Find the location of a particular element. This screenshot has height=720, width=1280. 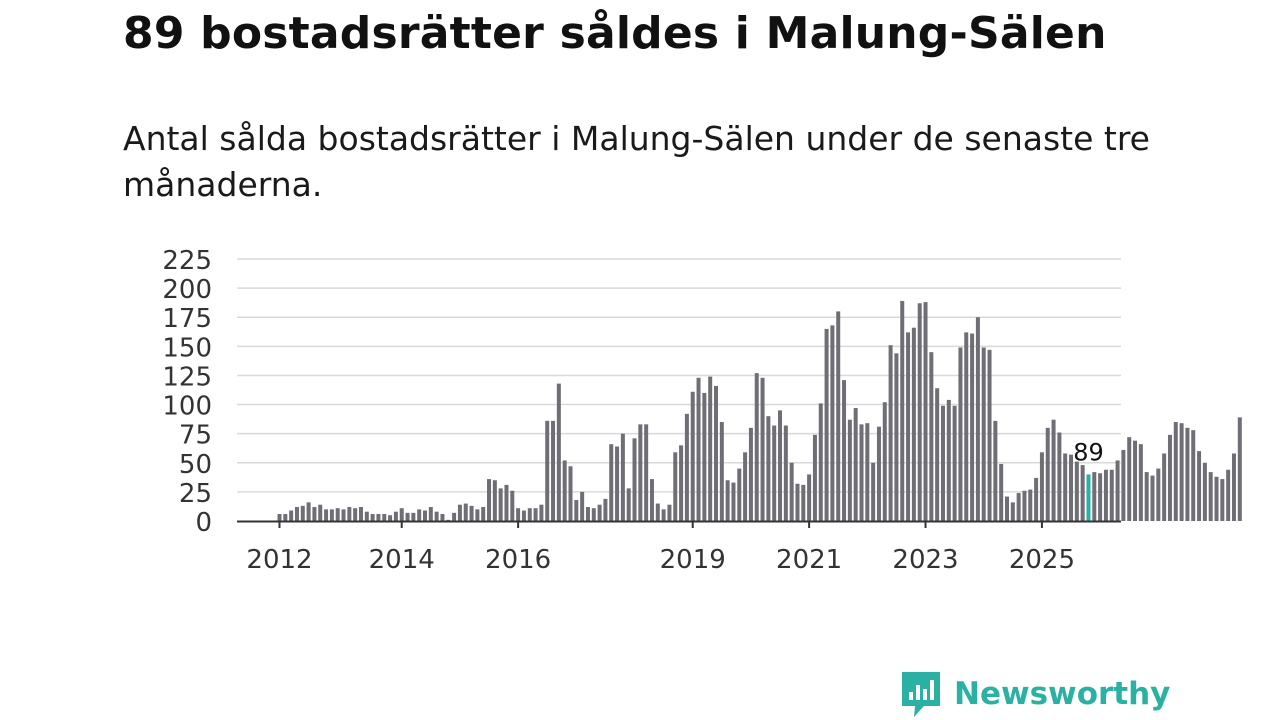

x-tick-label: 2025 is located at coordinates (1042, 560).